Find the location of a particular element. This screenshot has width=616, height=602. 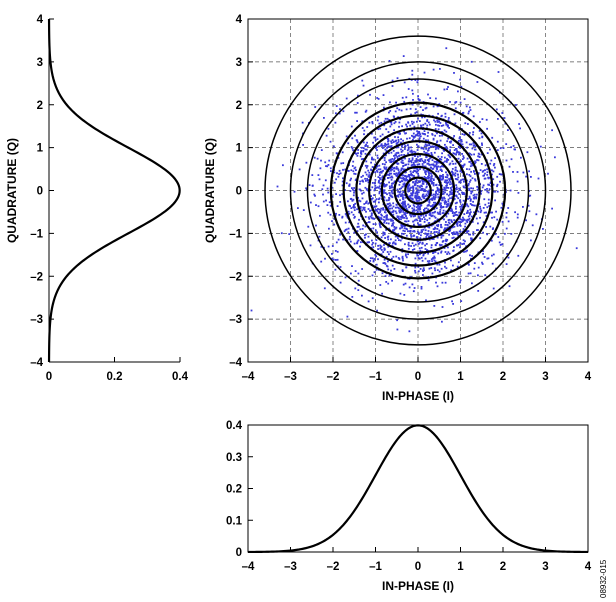

y-tick-label: 0 is located at coordinates (40, 192).